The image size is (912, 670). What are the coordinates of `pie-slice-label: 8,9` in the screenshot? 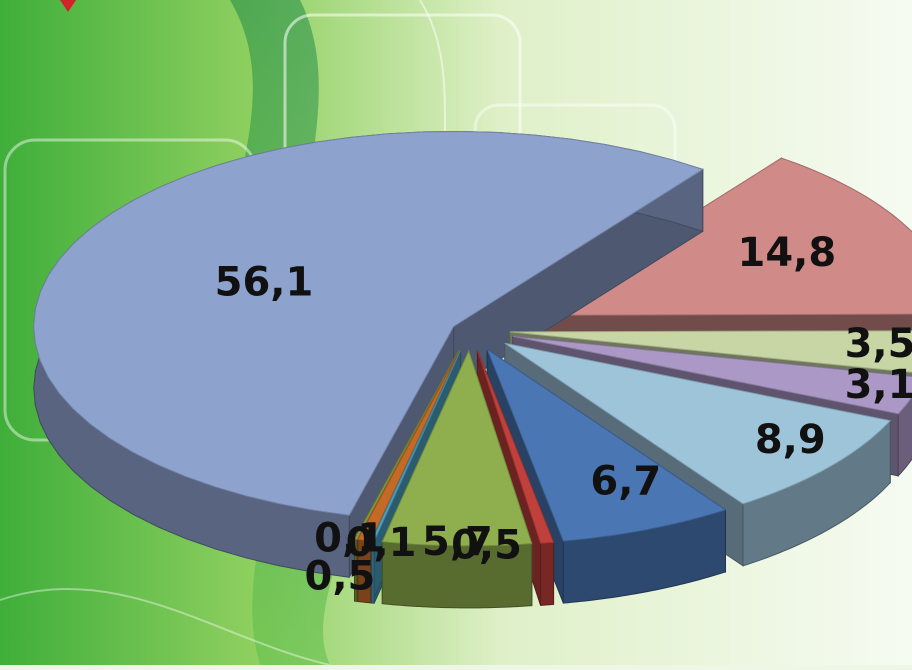 It's located at (790, 440).